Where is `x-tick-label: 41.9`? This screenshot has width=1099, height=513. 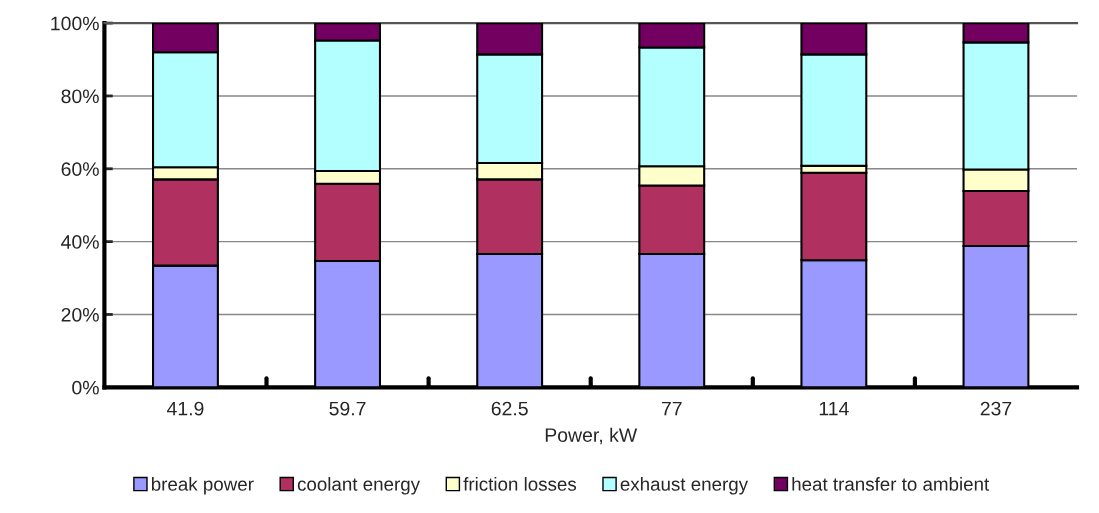
x-tick-label: 41.9 is located at coordinates (185, 408).